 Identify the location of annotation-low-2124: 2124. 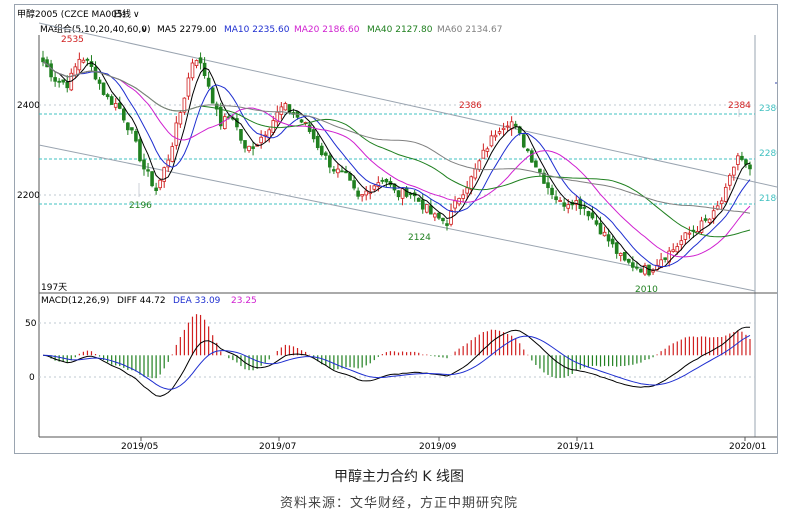
(419, 238).